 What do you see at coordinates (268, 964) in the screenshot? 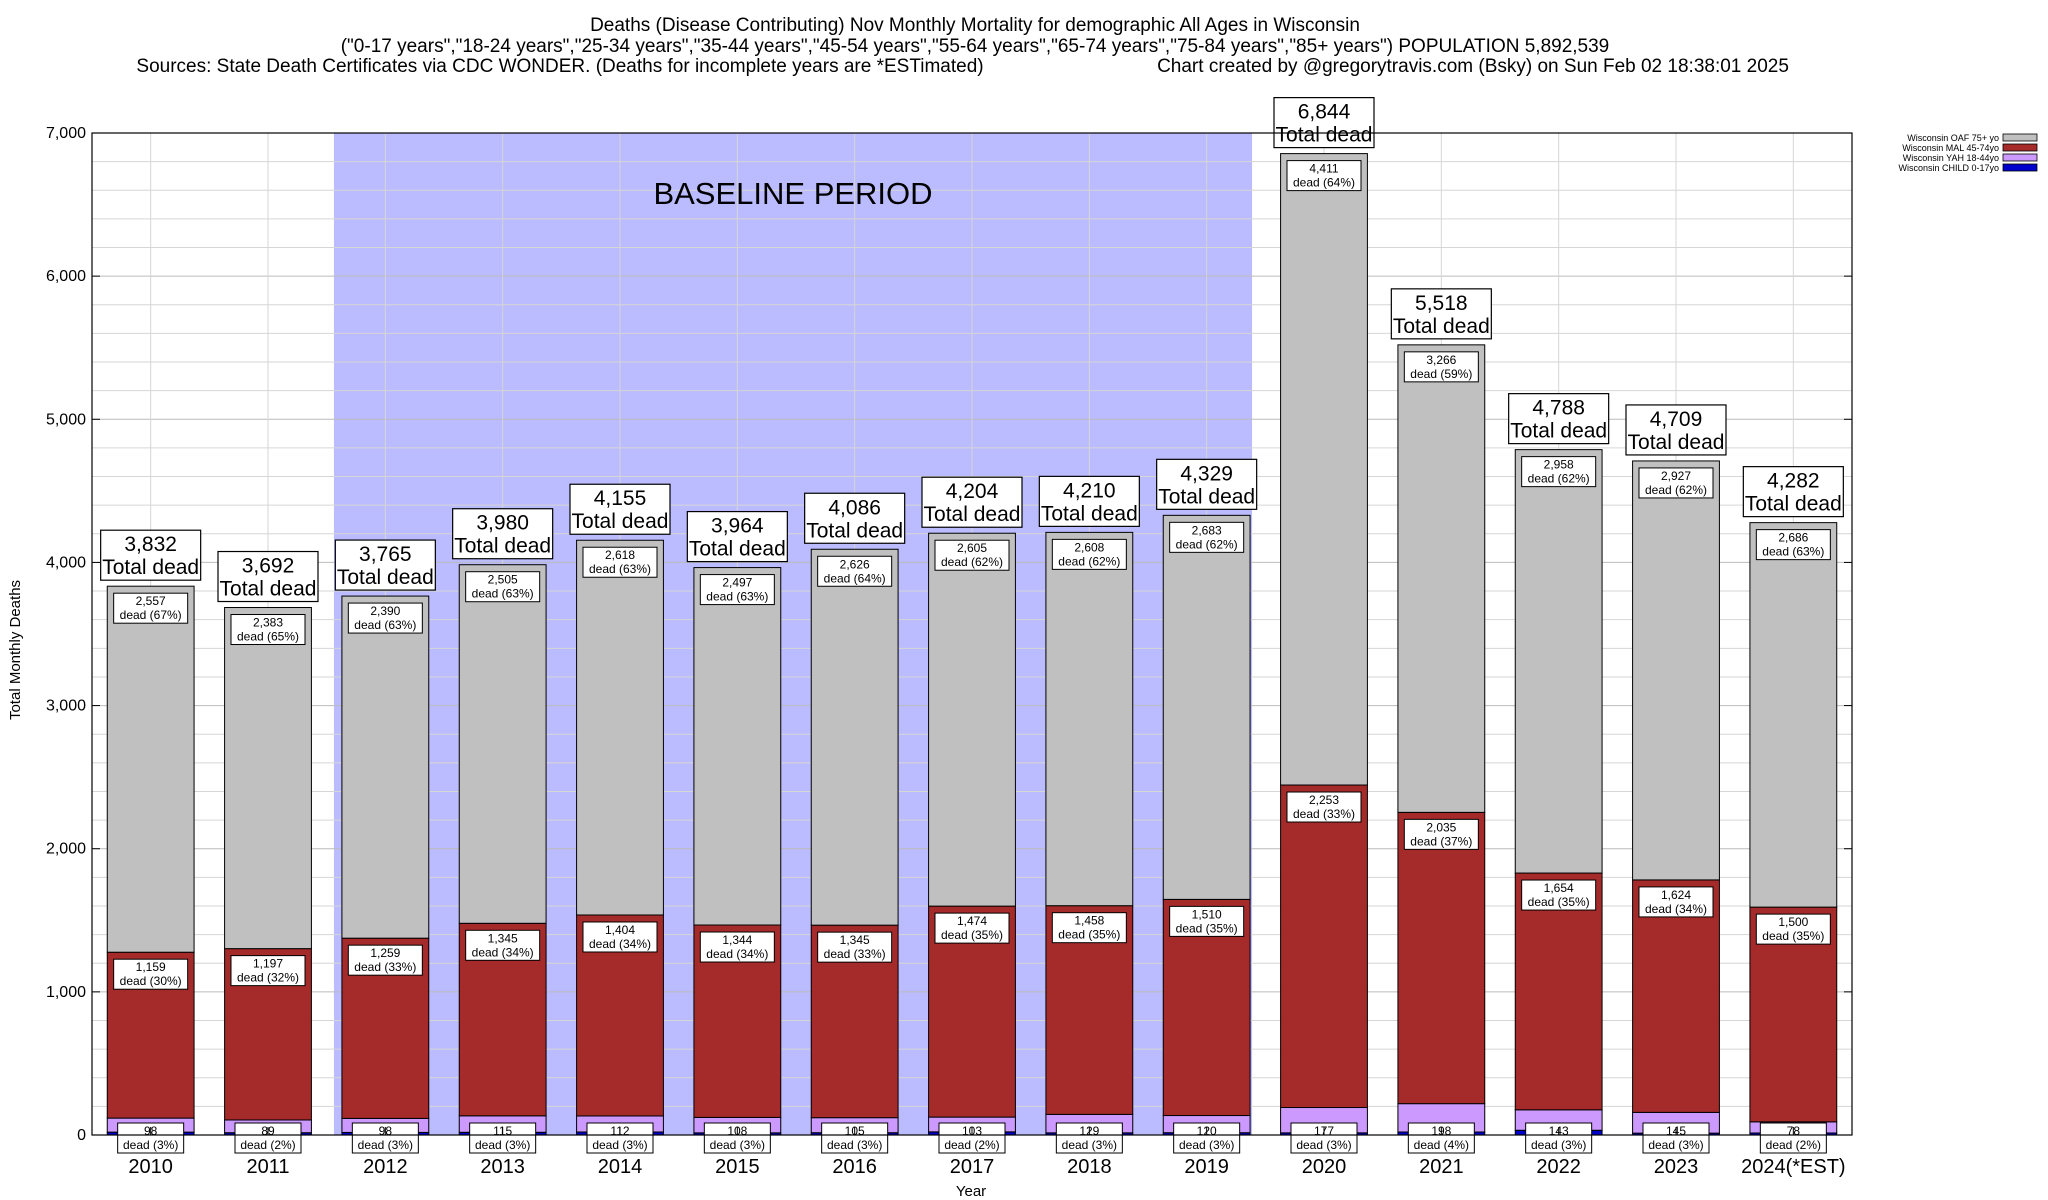
I see `segment-value-label: 1,197` at bounding box center [268, 964].